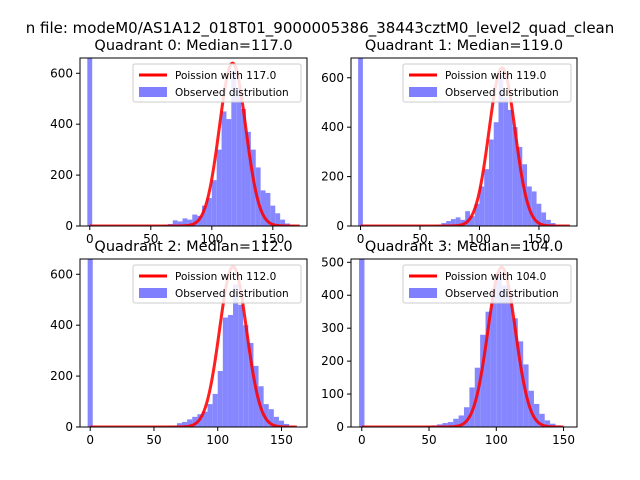 This screenshot has width=640, height=480. I want to click on y-tick-label: 600, so click(332, 78).